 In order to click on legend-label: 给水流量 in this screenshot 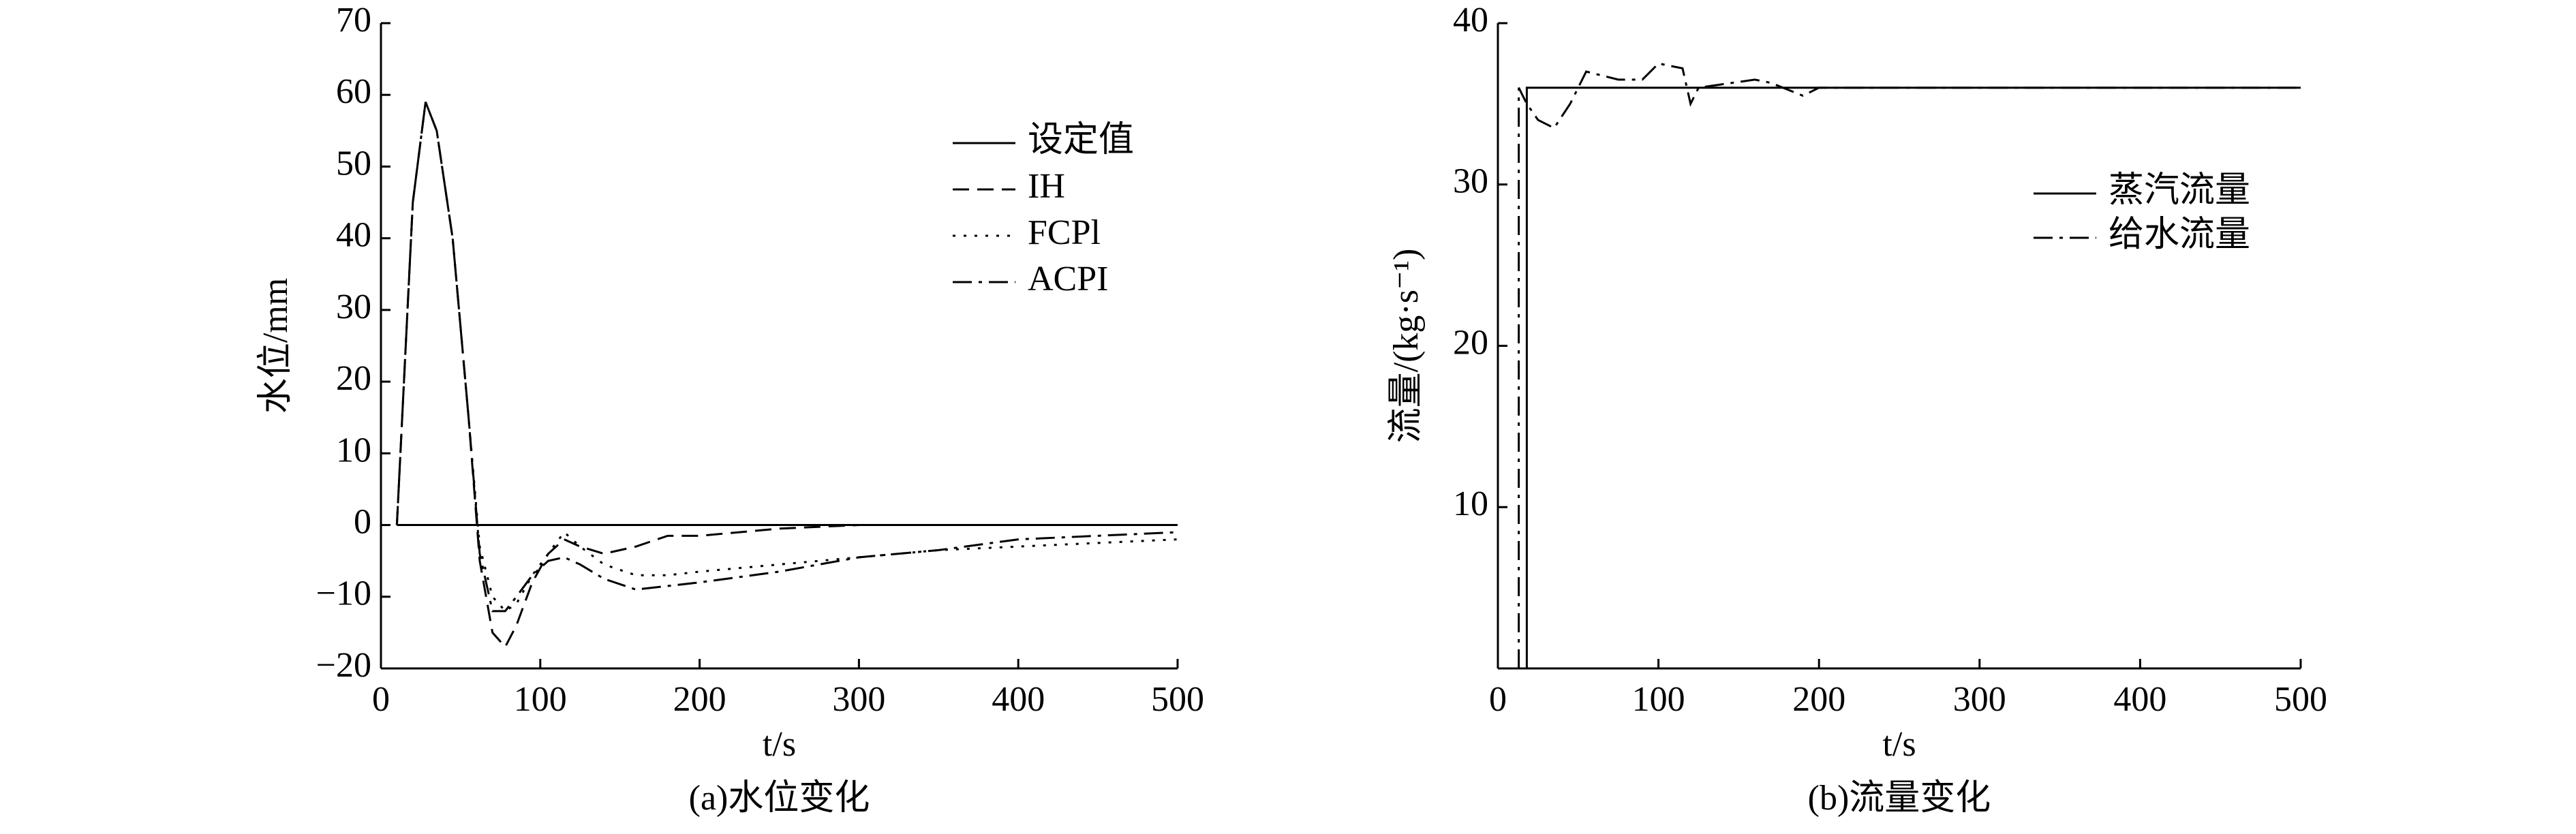, I will do `click(2179, 235)`.